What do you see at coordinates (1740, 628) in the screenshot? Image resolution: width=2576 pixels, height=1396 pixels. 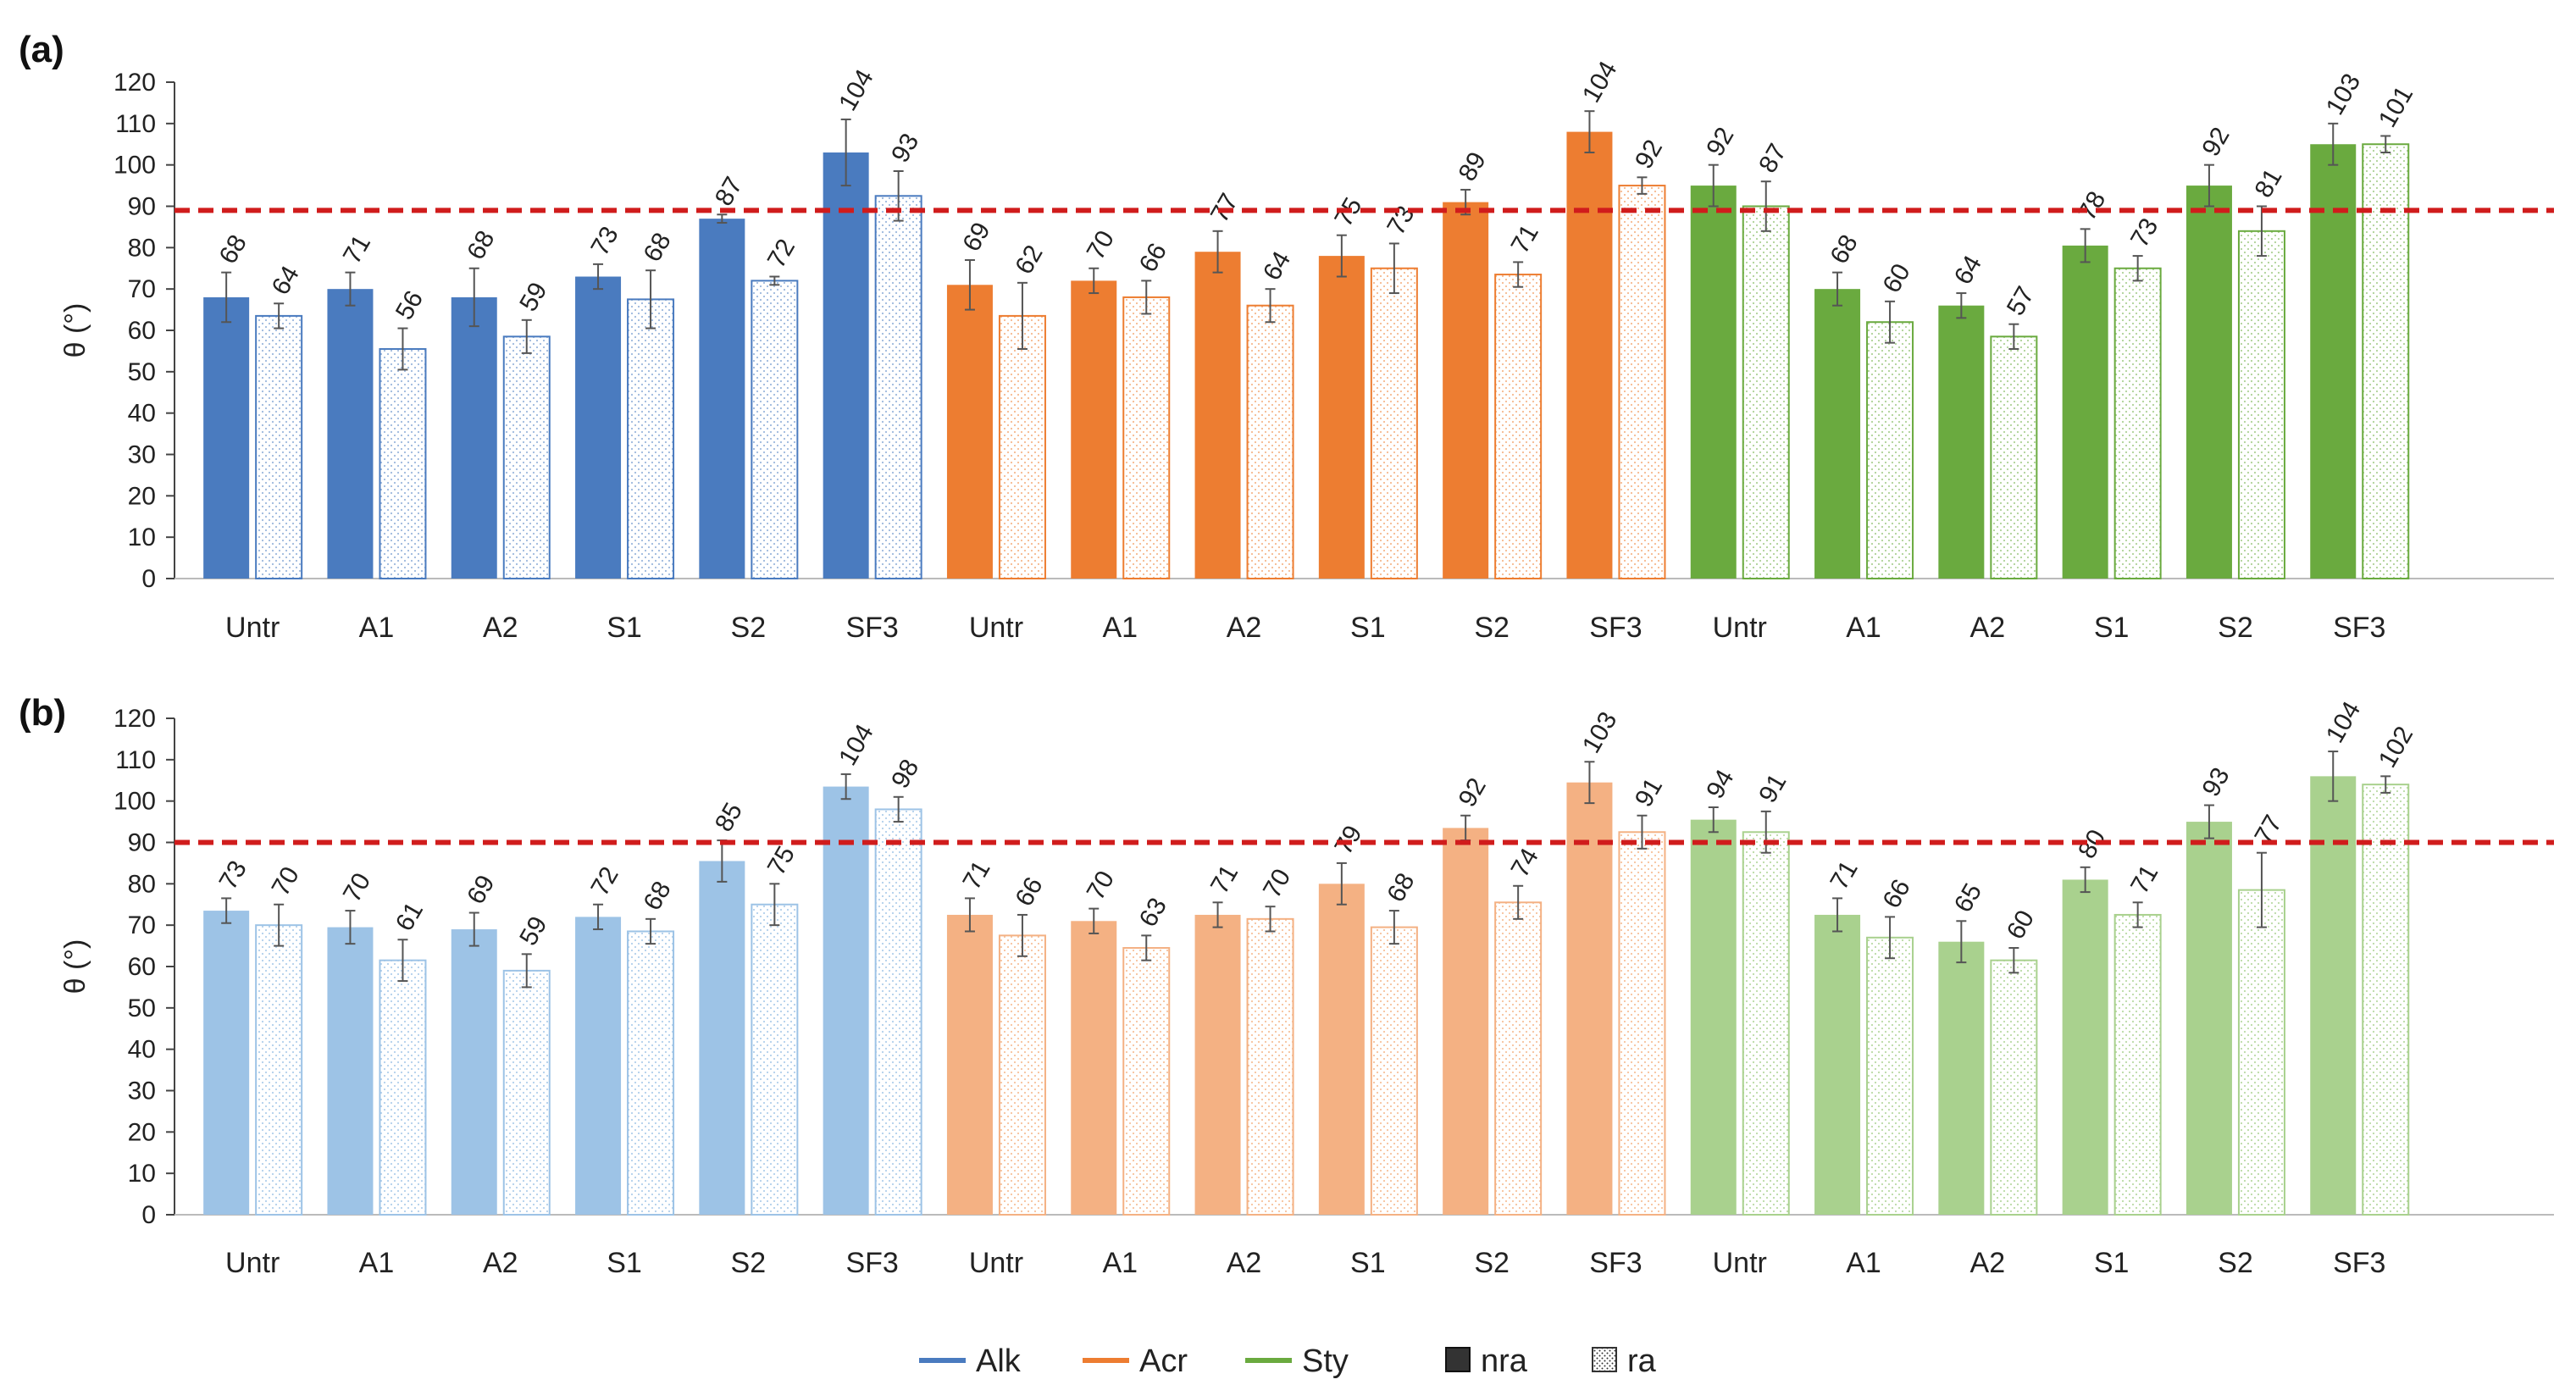 I see `x-tick-label: Untr` at bounding box center [1740, 628].